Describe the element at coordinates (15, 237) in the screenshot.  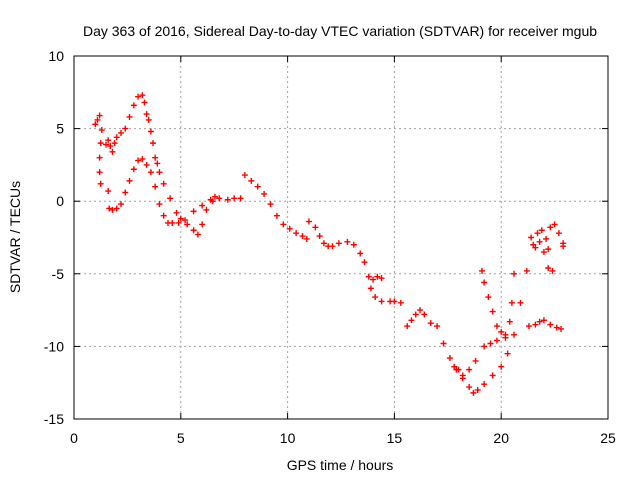
I see `y-axis-label: SDTVAR / TECUs` at that location.